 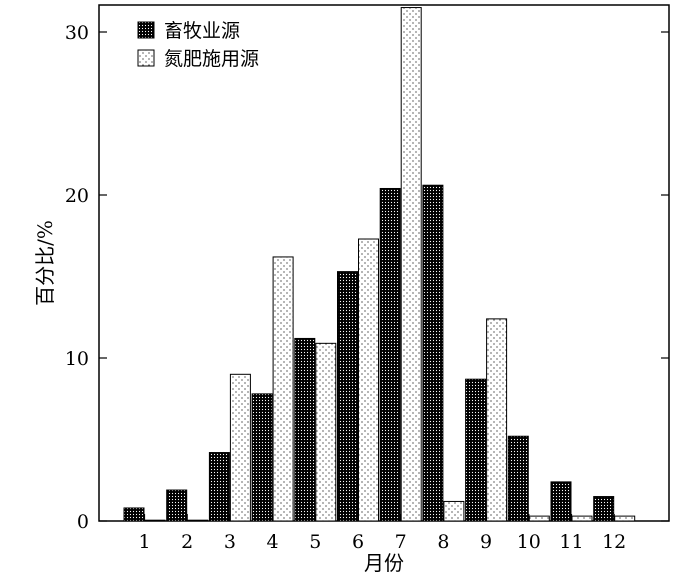 What do you see at coordinates (273, 542) in the screenshot?
I see `x-tick-label: 4` at bounding box center [273, 542].